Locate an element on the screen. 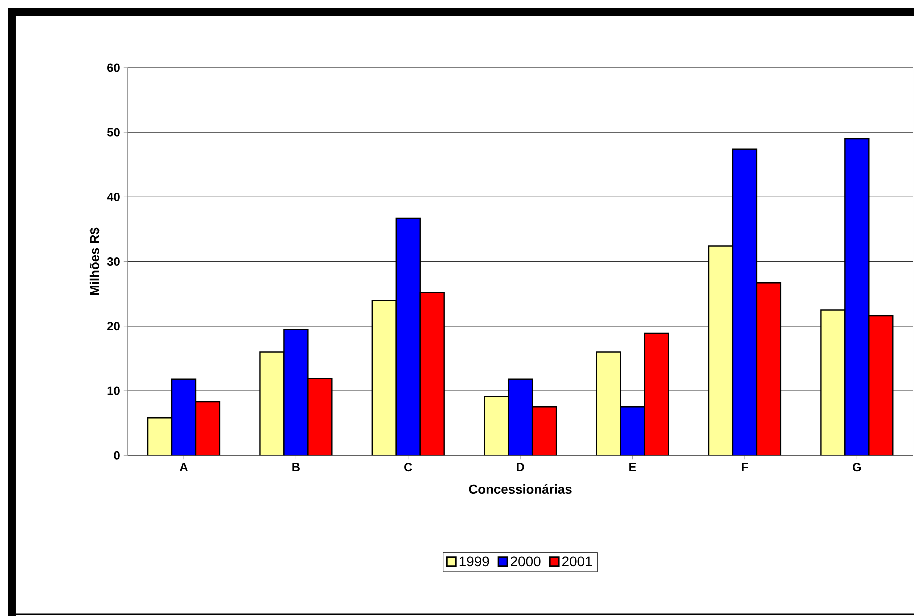 The image size is (915, 616). x-tick-label: A is located at coordinates (184, 467).